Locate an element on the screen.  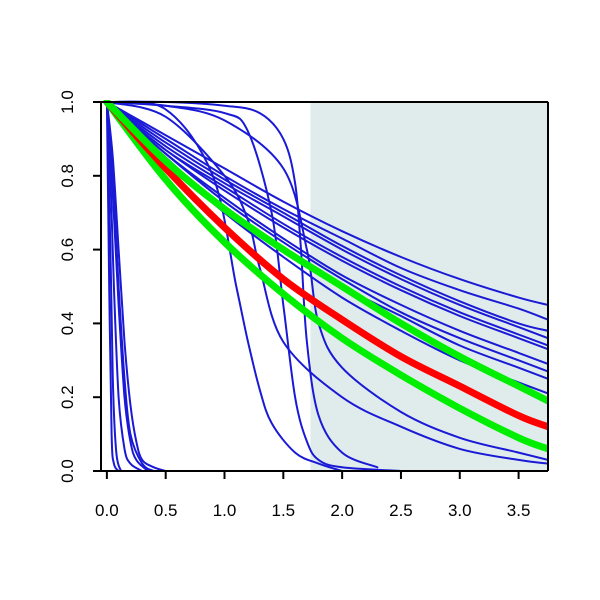
x-tick-label: 0.0 is located at coordinates (107, 510).